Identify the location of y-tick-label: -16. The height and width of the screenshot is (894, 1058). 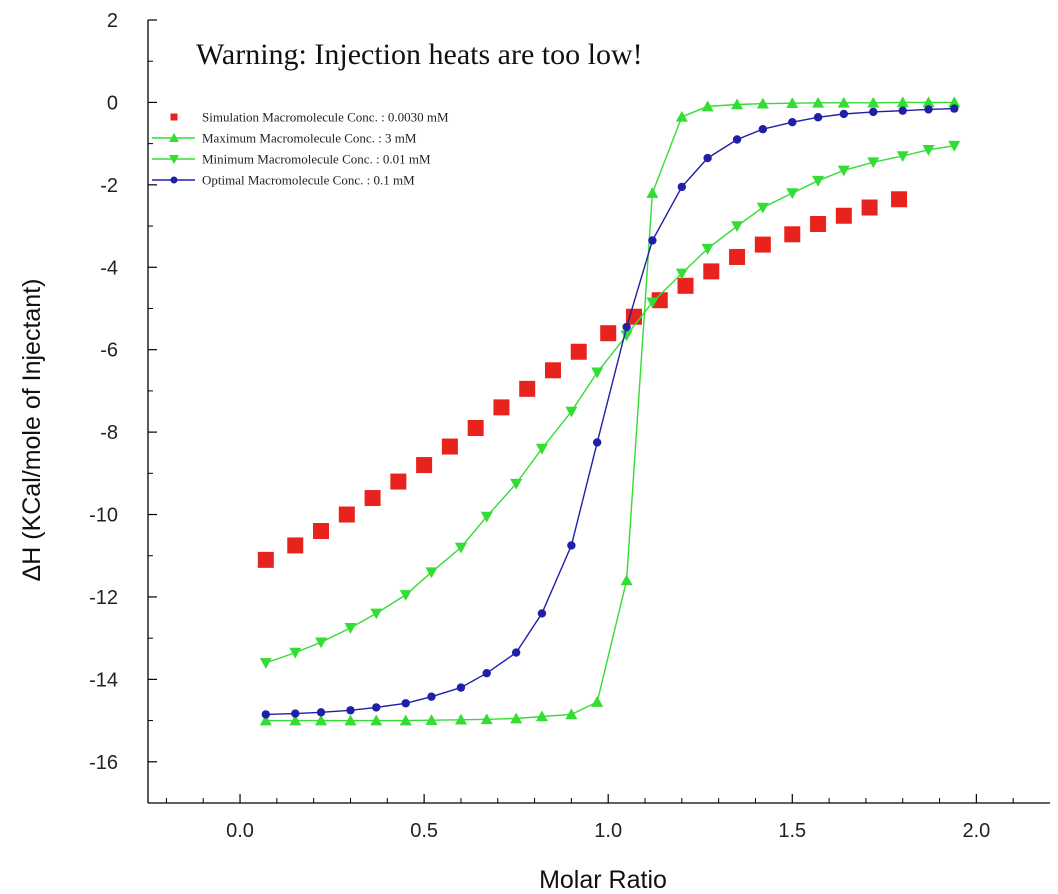
(103, 763).